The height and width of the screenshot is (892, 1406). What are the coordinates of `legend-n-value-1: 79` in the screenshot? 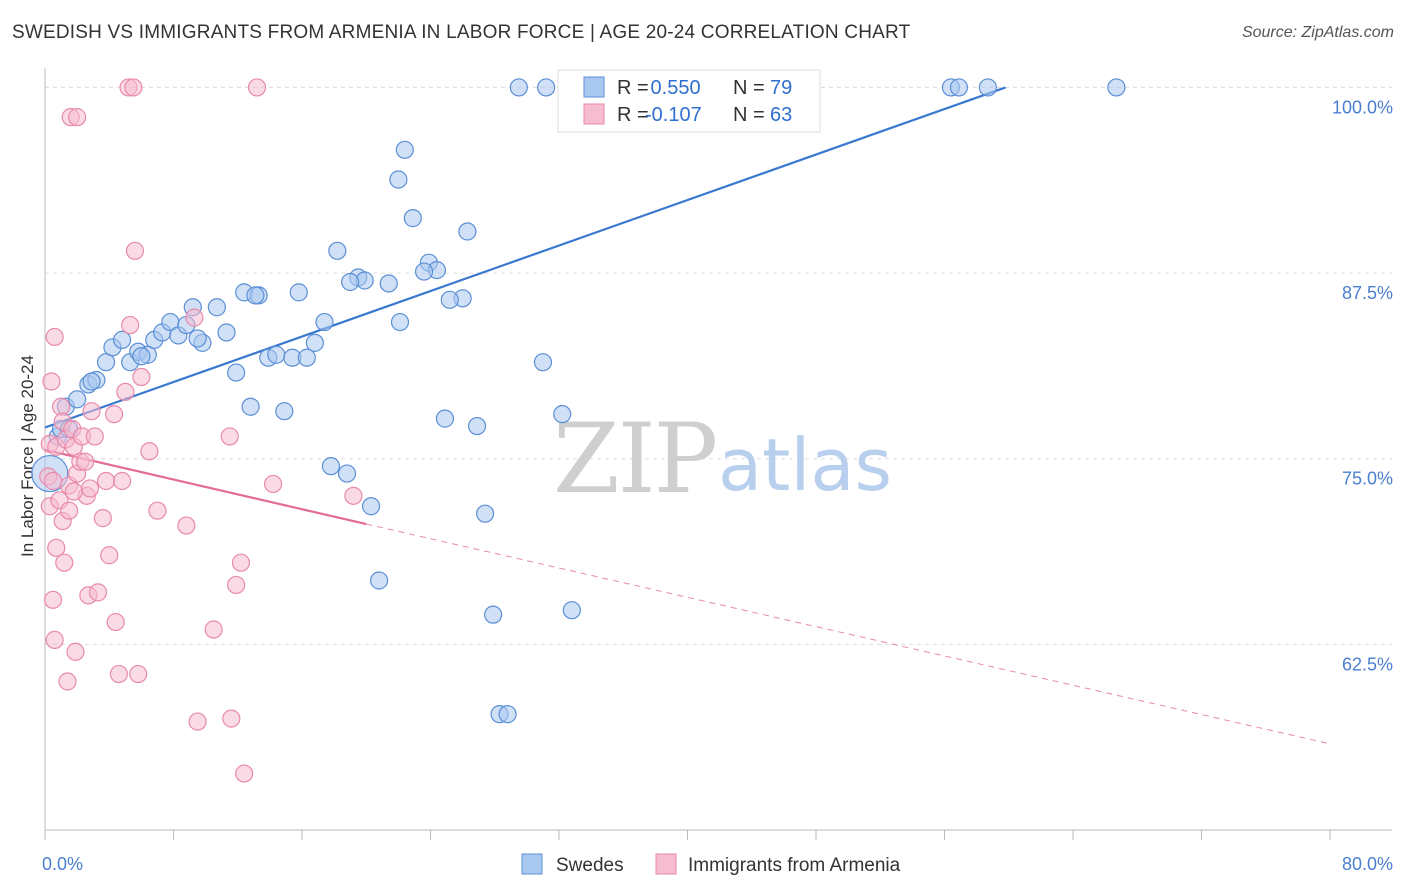 It's located at (781, 88).